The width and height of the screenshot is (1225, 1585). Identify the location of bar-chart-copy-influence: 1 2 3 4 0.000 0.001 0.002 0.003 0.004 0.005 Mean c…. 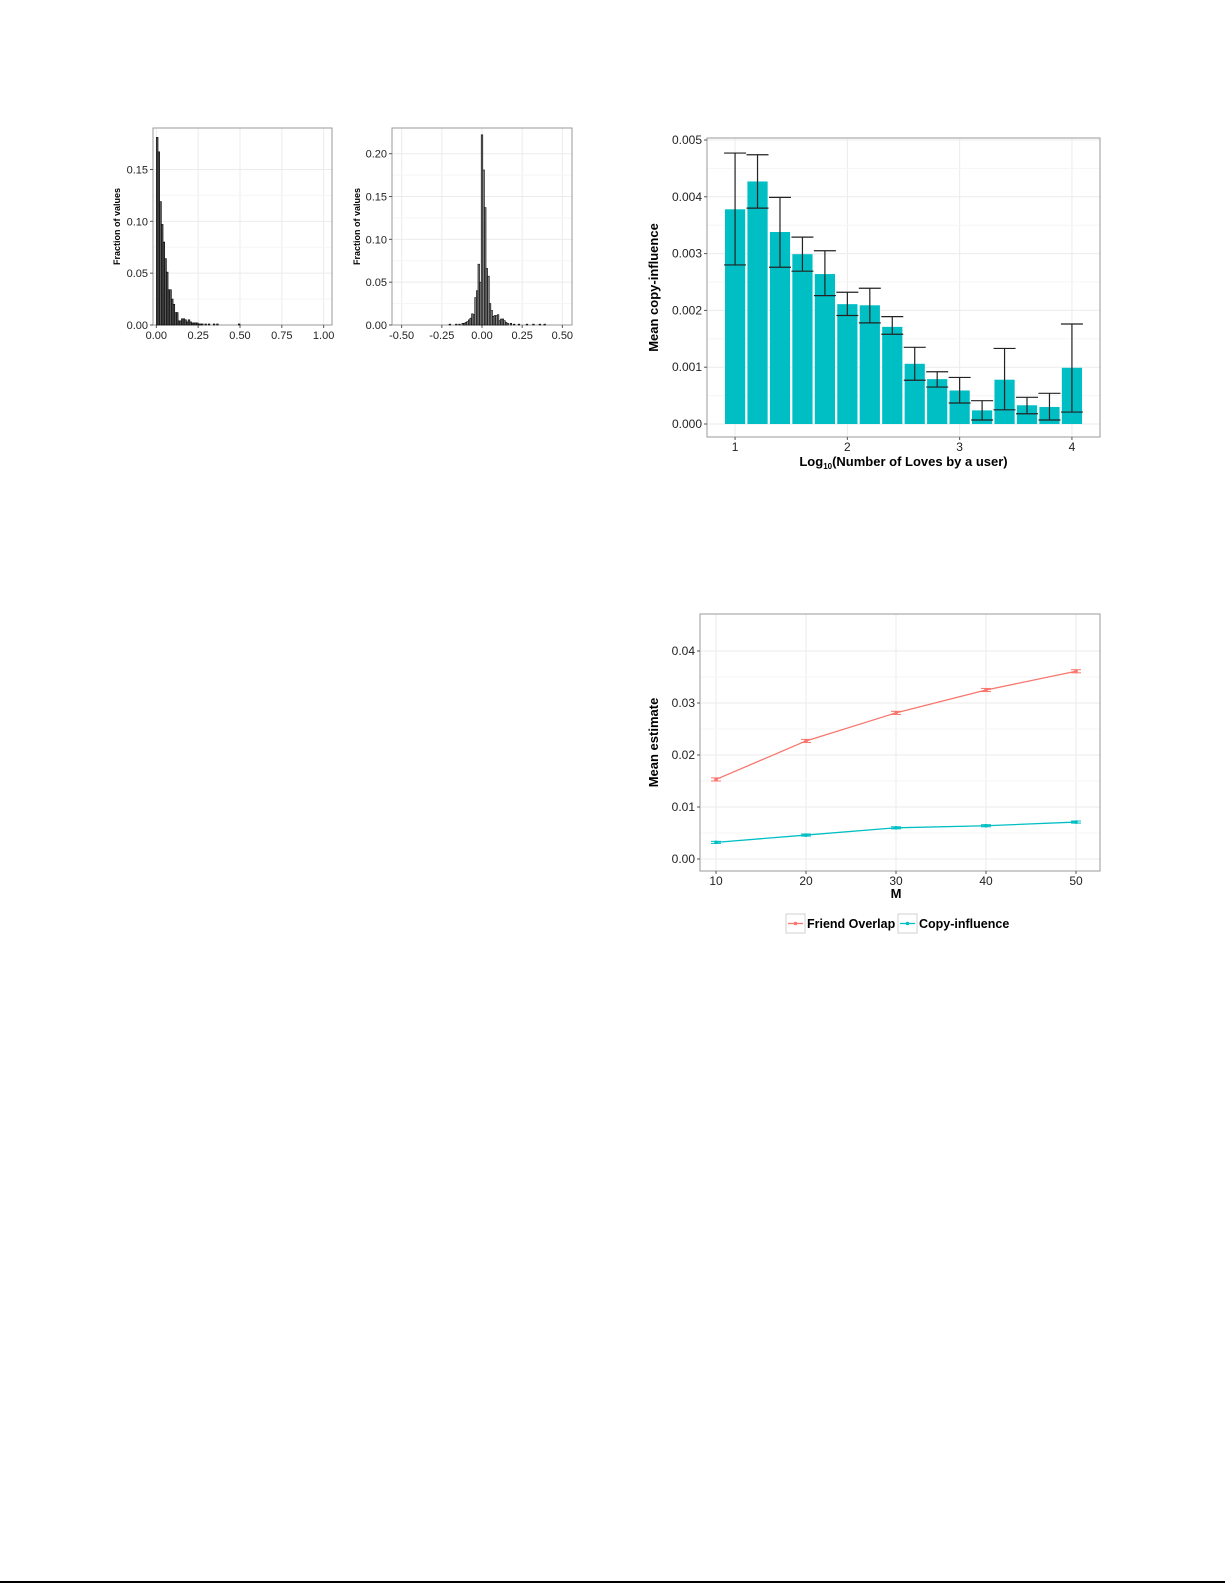
(875, 300).